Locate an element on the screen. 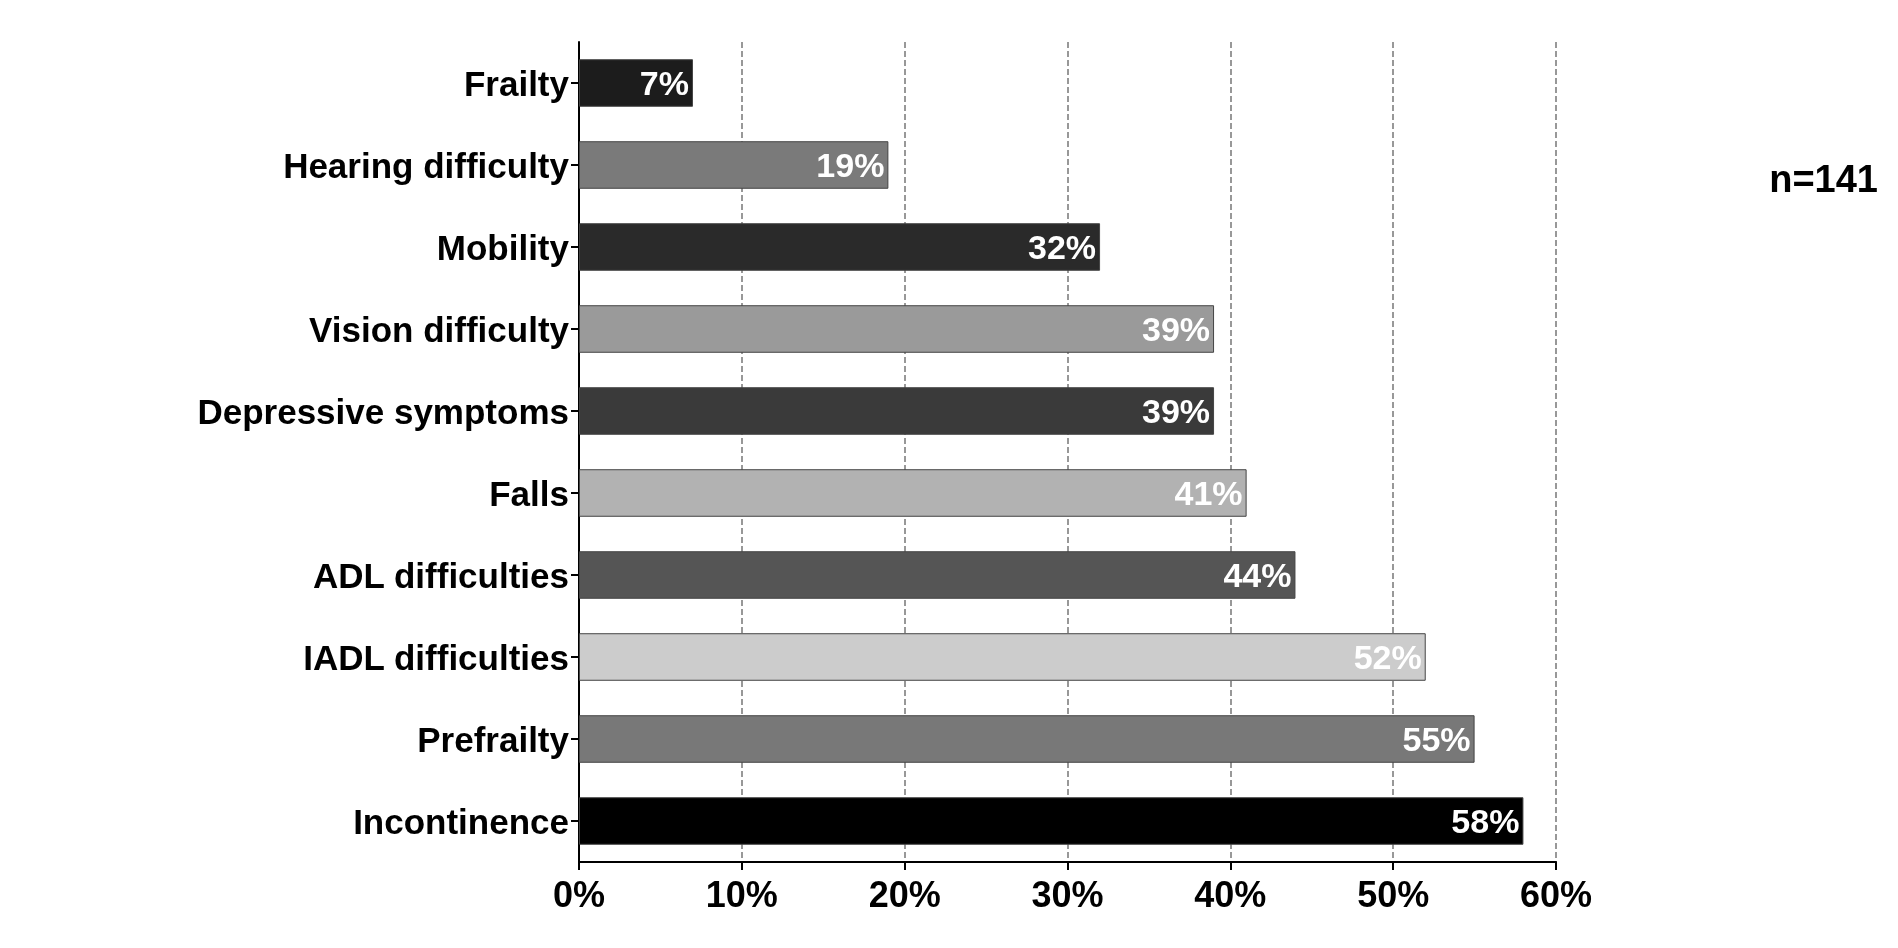 Image resolution: width=1898 pixels, height=948 pixels. y-tick-label: IADL difficulties is located at coordinates (436, 657).